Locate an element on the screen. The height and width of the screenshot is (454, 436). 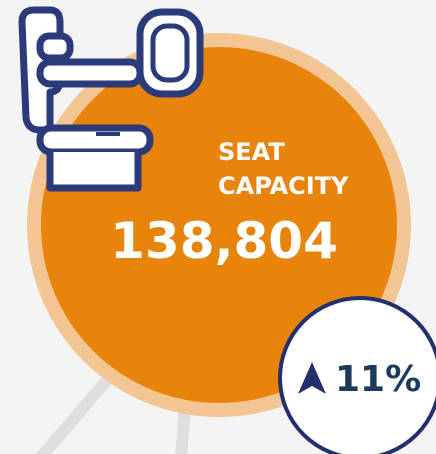
change: 11% is located at coordinates (378, 379).